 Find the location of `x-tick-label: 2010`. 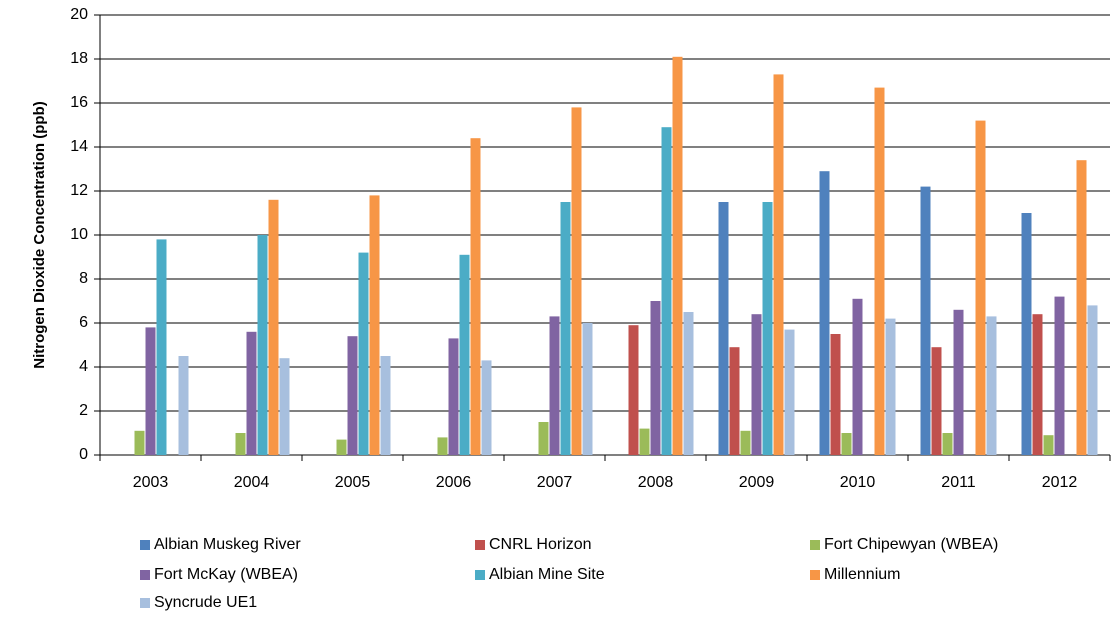

x-tick-label: 2010 is located at coordinates (858, 482).